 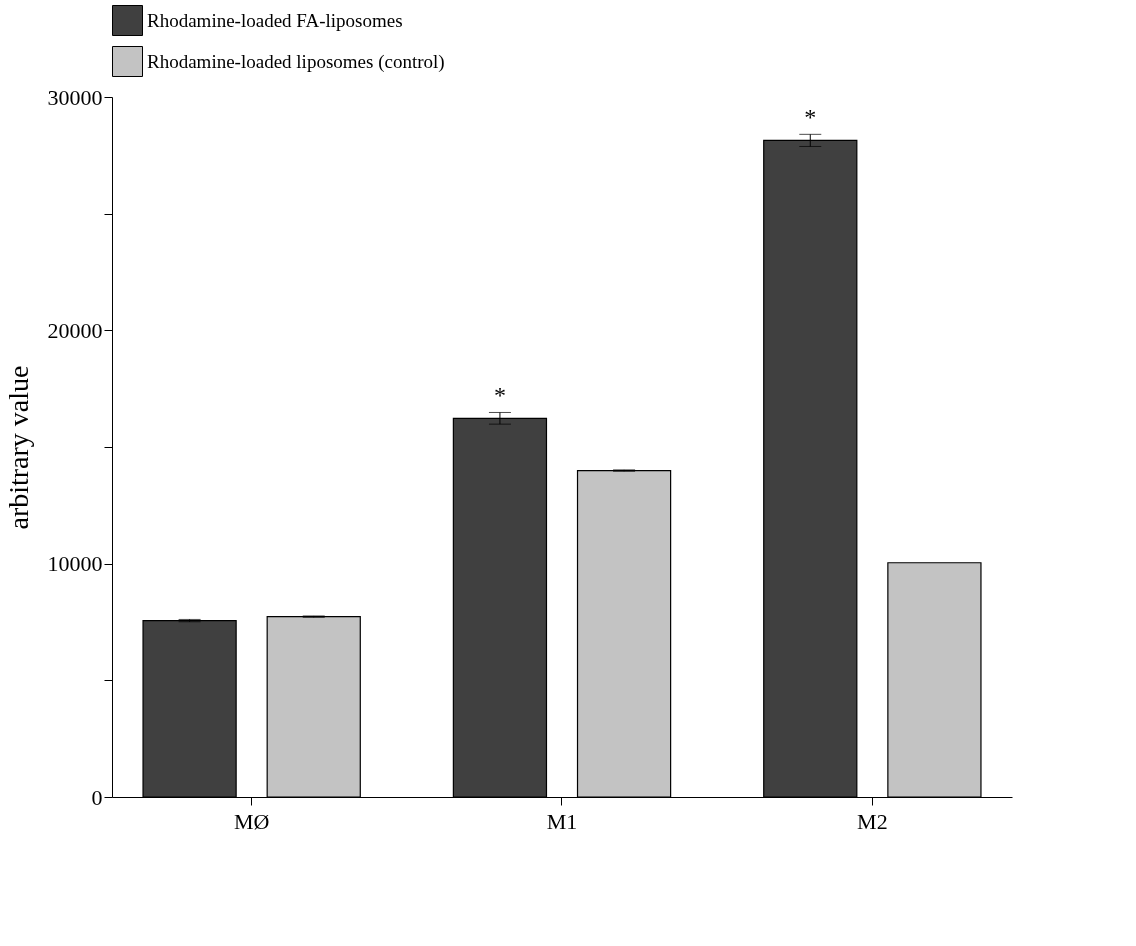 I want to click on x-tick-label: M2, so click(x=872, y=821).